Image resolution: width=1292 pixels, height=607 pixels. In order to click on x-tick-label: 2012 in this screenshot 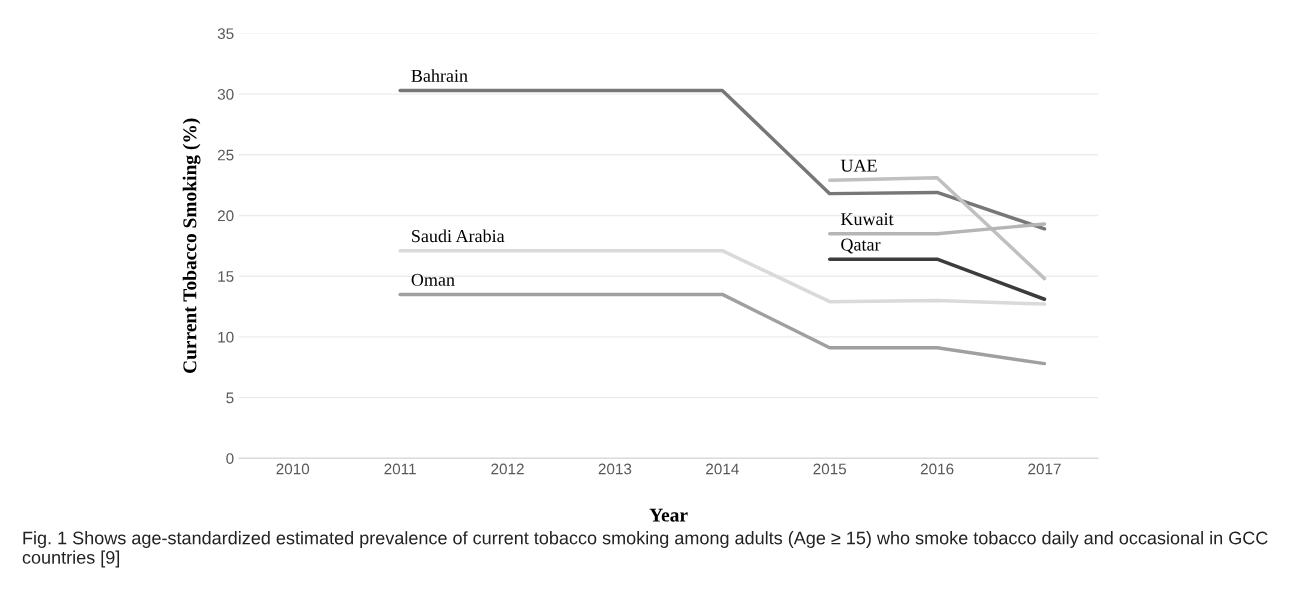, I will do `click(507, 469)`.